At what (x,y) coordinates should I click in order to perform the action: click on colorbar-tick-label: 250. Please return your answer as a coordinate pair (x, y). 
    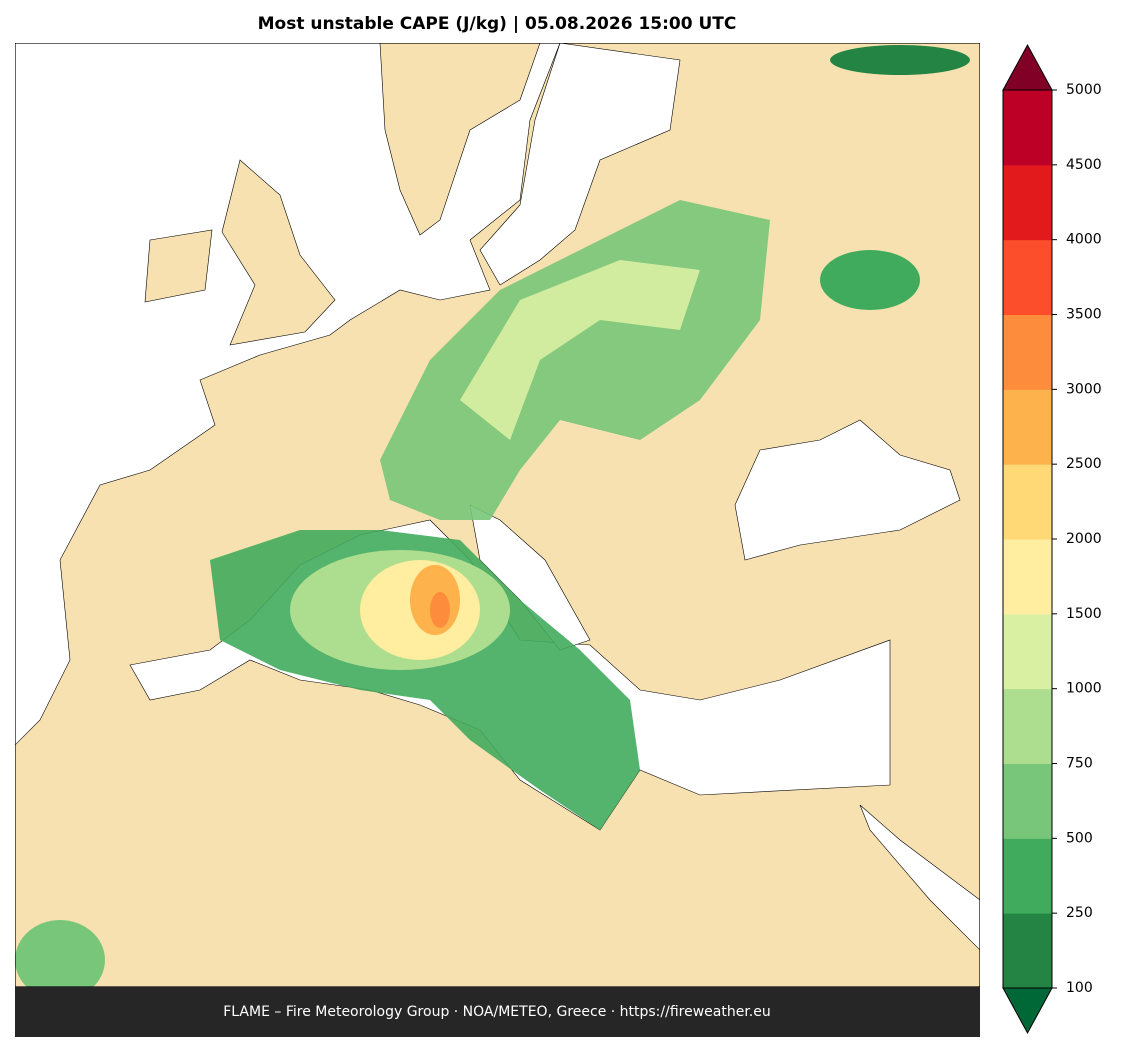
    Looking at the image, I should click on (1079, 913).